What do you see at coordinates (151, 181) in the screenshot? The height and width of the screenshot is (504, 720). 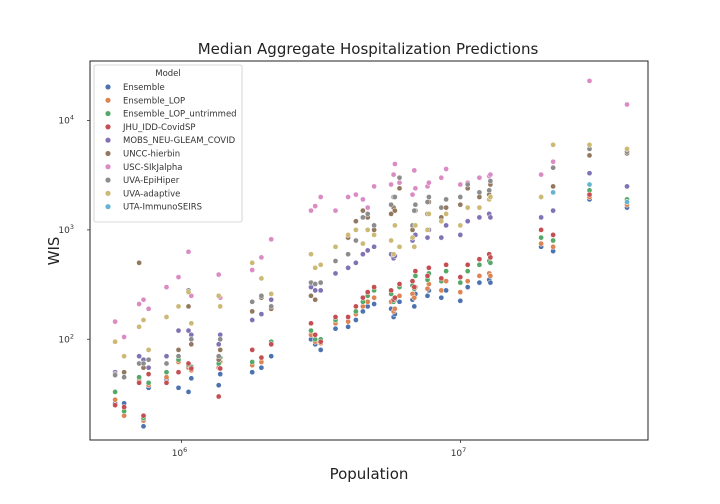 I see `legend-entry: UVA-EpiHiper` at bounding box center [151, 181].